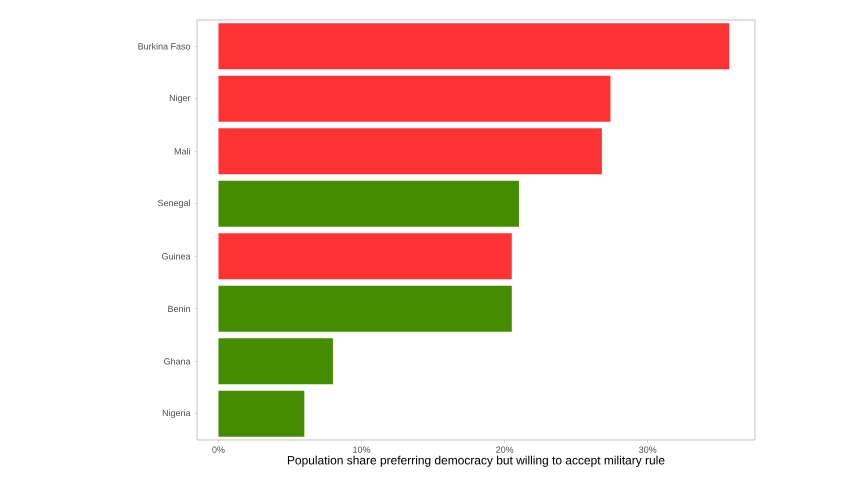 This screenshot has width=845, height=483. Describe the element at coordinates (218, 449) in the screenshot. I see `x-tick-label: 0%` at that location.